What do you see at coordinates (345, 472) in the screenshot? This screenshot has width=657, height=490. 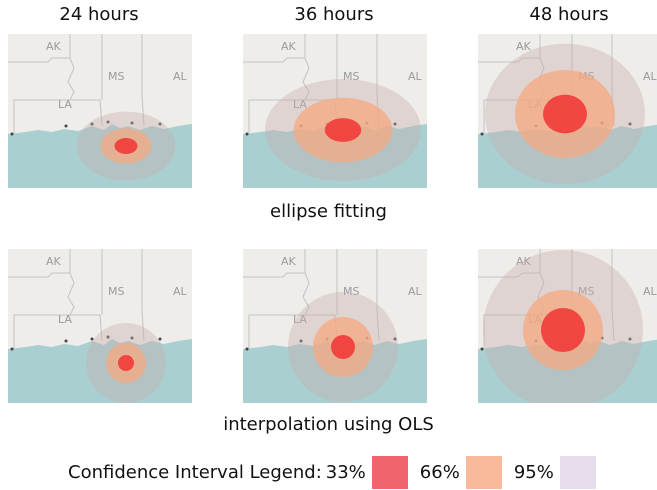 I see `legend-label-33: 33%` at bounding box center [345, 472].